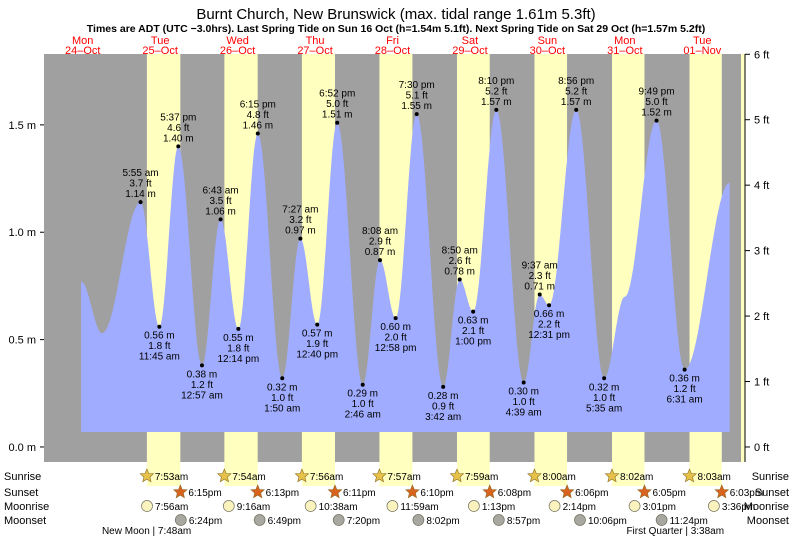 The width and height of the screenshot is (793, 539). Describe the element at coordinates (761, 448) in the screenshot. I see `right-axis-tick-label: 0 ft` at that location.